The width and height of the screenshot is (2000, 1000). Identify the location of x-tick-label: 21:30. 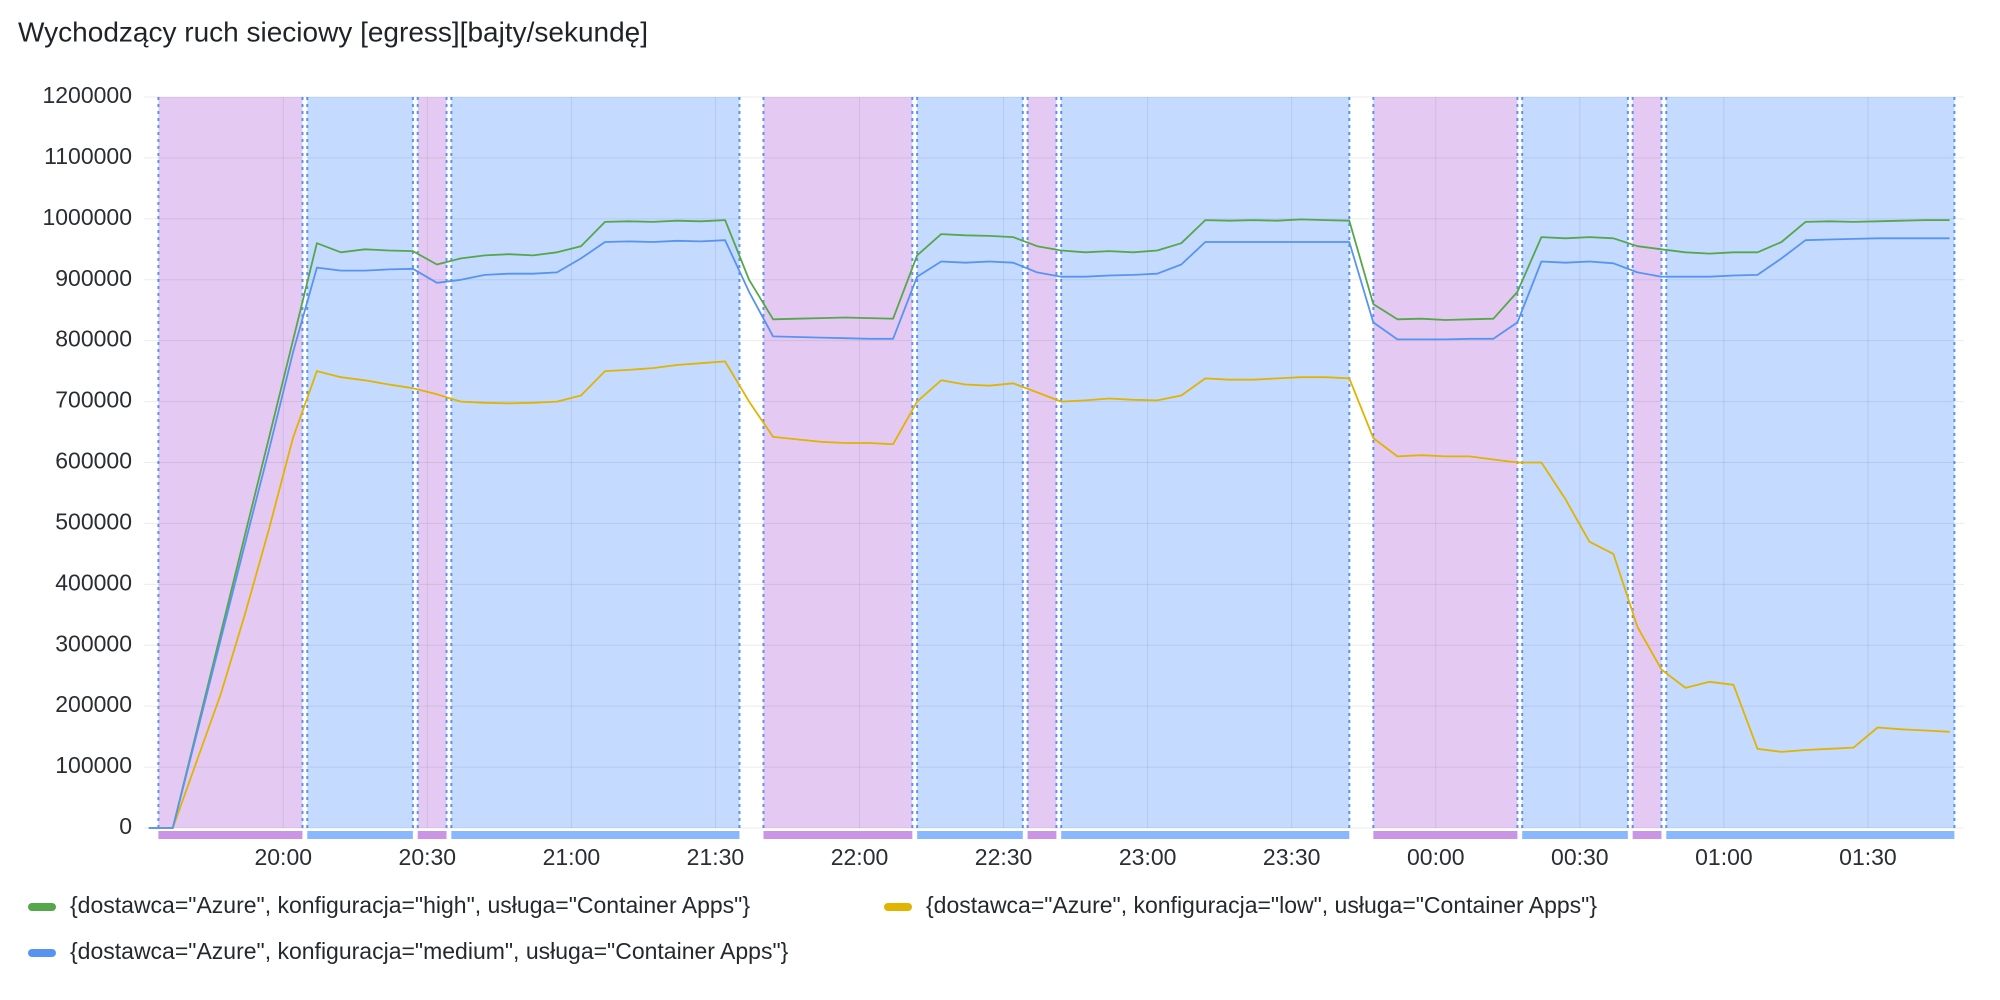
(716, 857).